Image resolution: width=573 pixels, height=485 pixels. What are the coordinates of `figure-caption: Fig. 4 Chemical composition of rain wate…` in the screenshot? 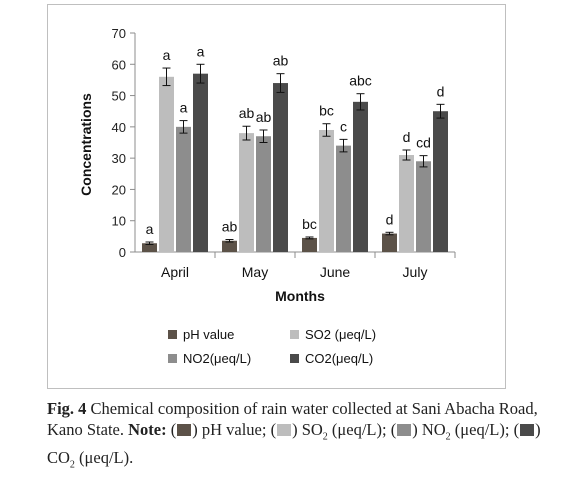 It's located at (302, 437).